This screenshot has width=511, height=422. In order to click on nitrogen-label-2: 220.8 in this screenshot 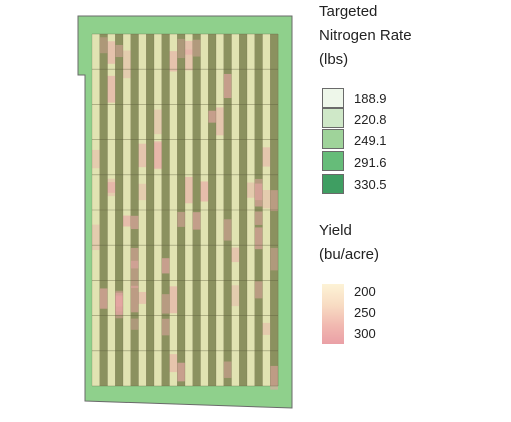, I will do `click(370, 119)`.